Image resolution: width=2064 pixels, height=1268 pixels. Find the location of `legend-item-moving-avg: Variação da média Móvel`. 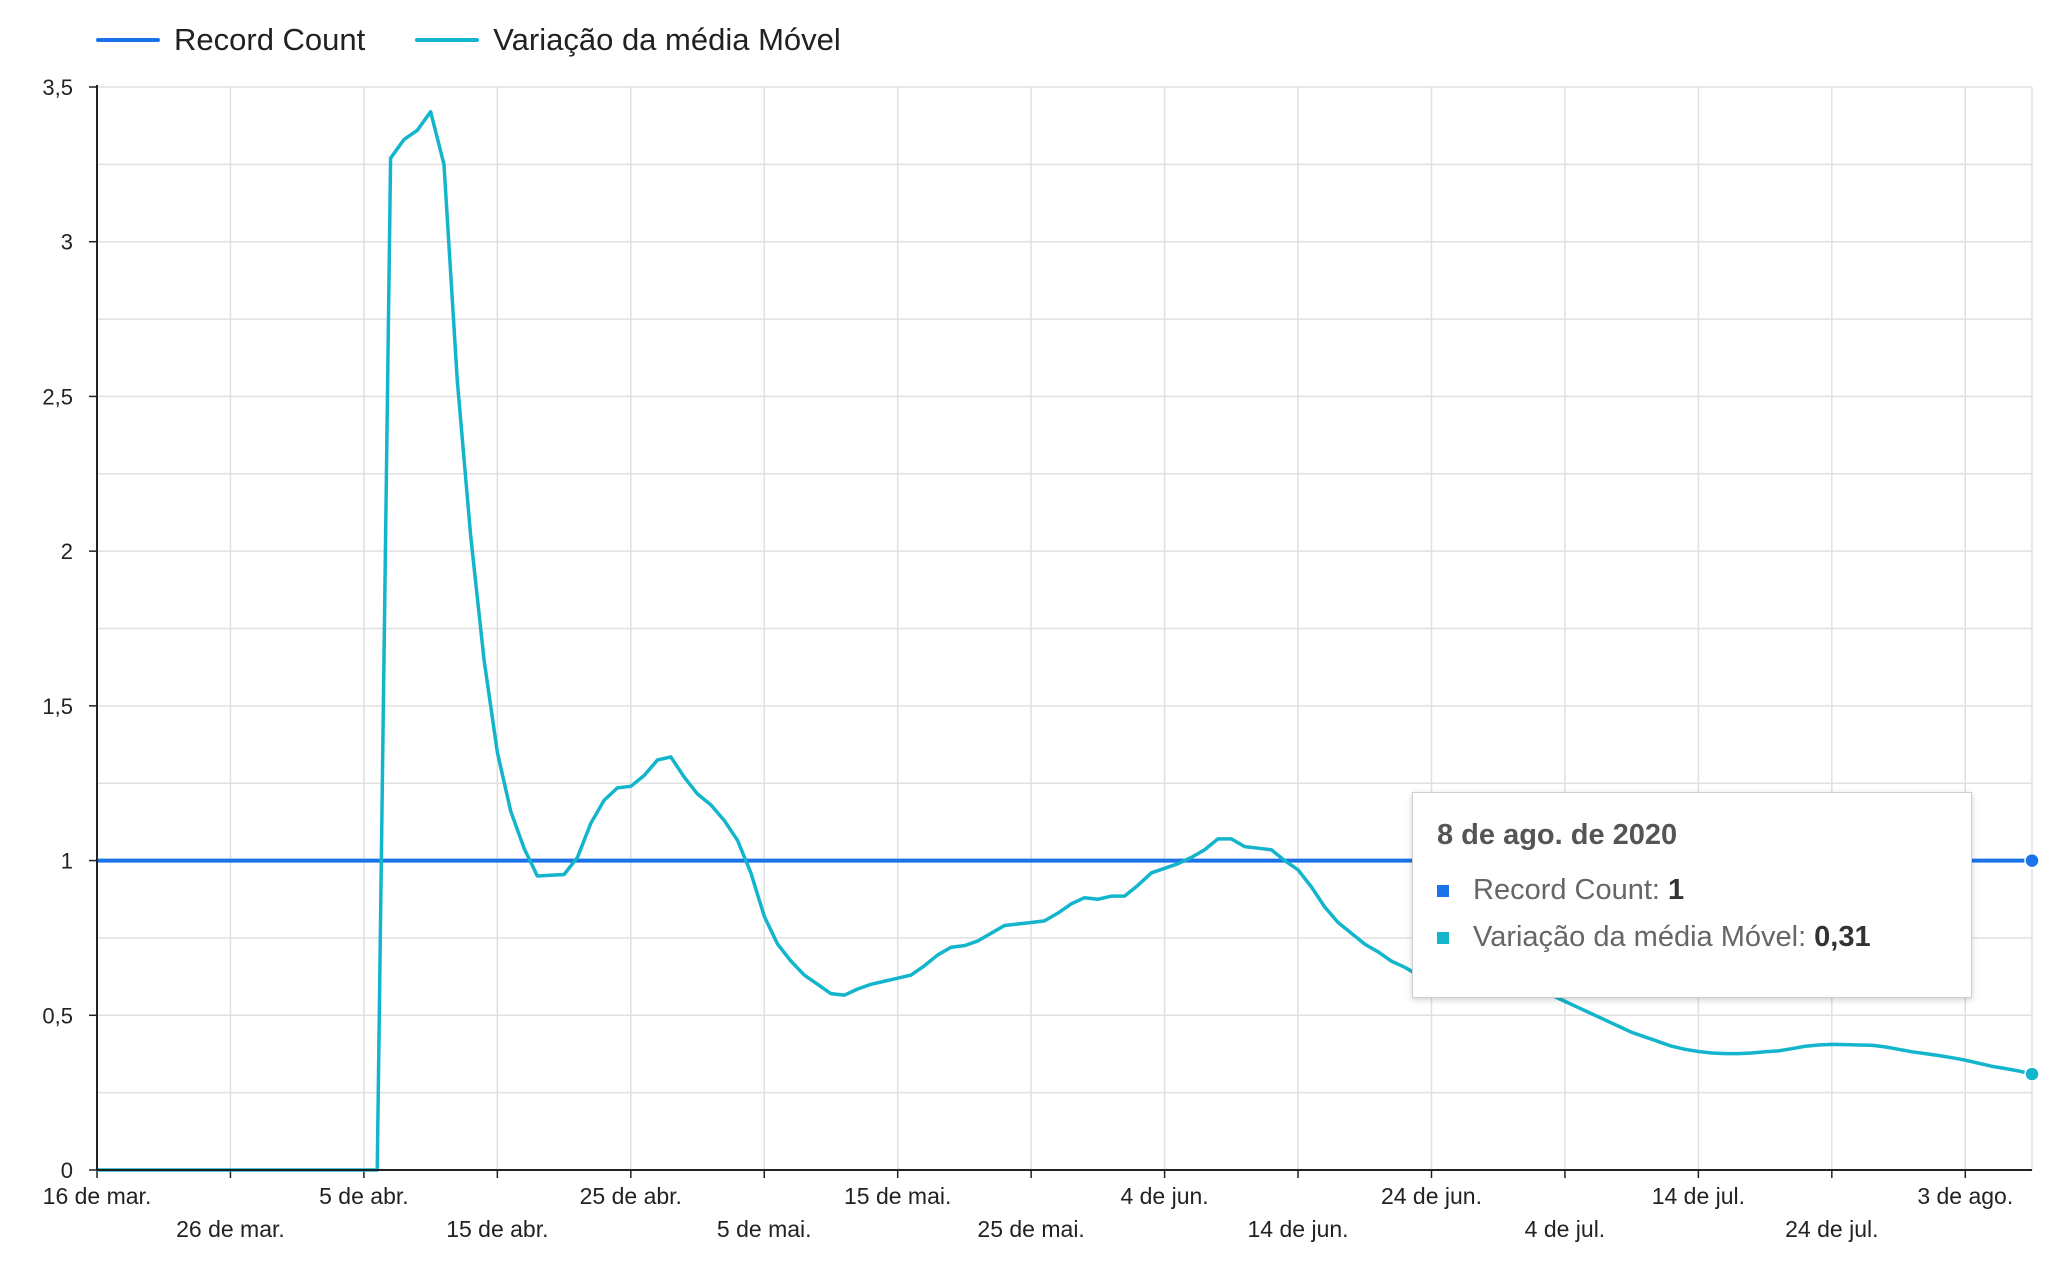

legend-item-moving-avg: Variação da média Móvel is located at coordinates (628, 40).